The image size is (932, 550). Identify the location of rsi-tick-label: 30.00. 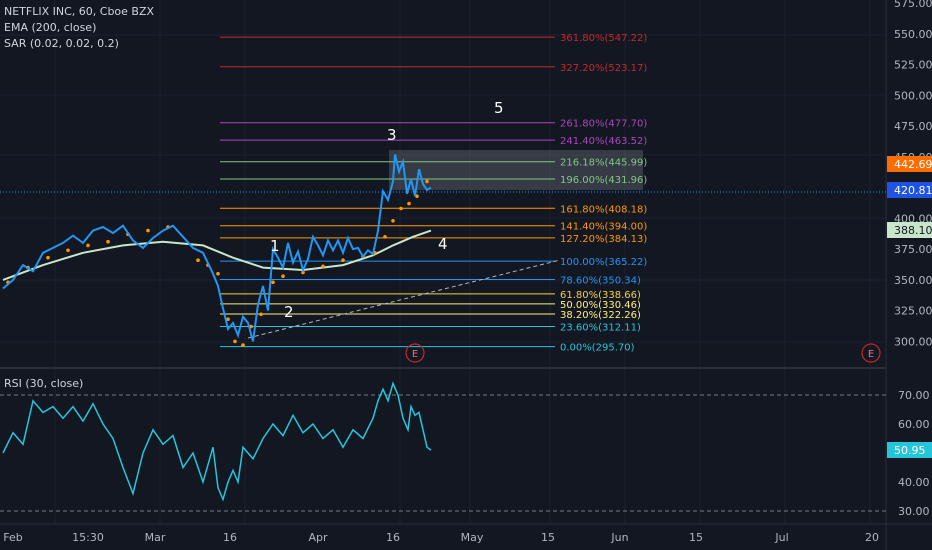
(914, 511).